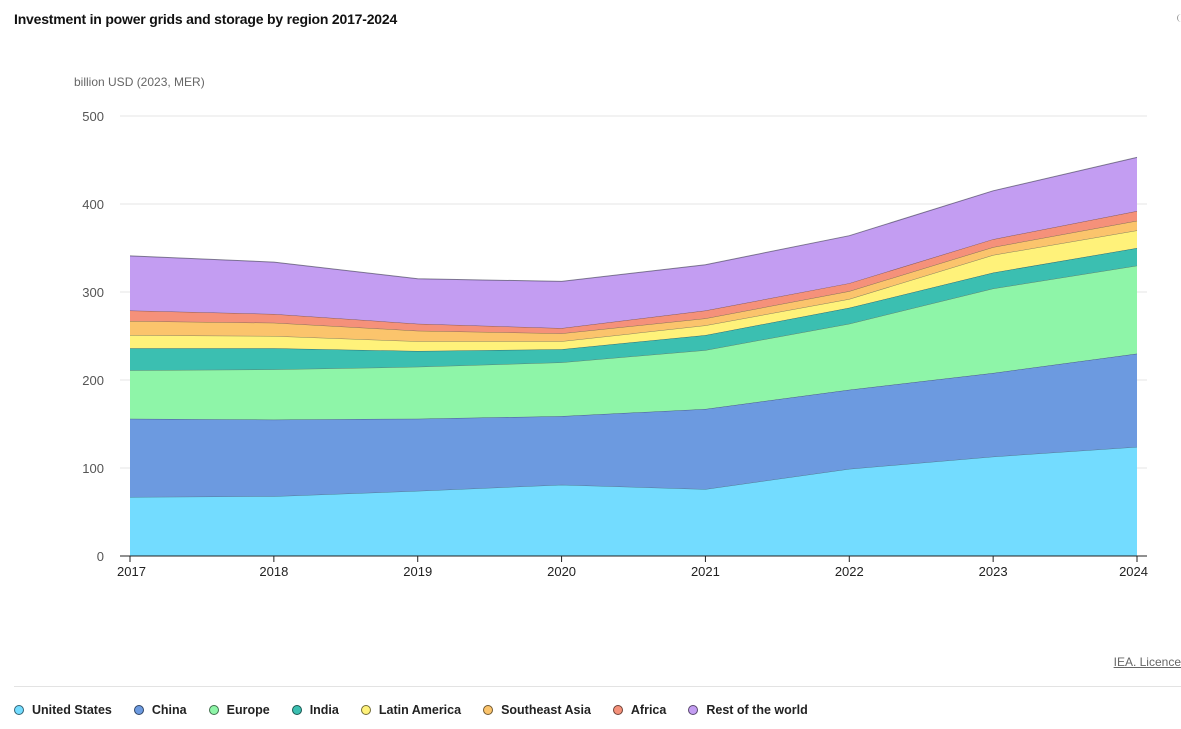 The image size is (1181, 729). What do you see at coordinates (1147, 662) in the screenshot?
I see `licence-link: IEA. Licence` at bounding box center [1147, 662].